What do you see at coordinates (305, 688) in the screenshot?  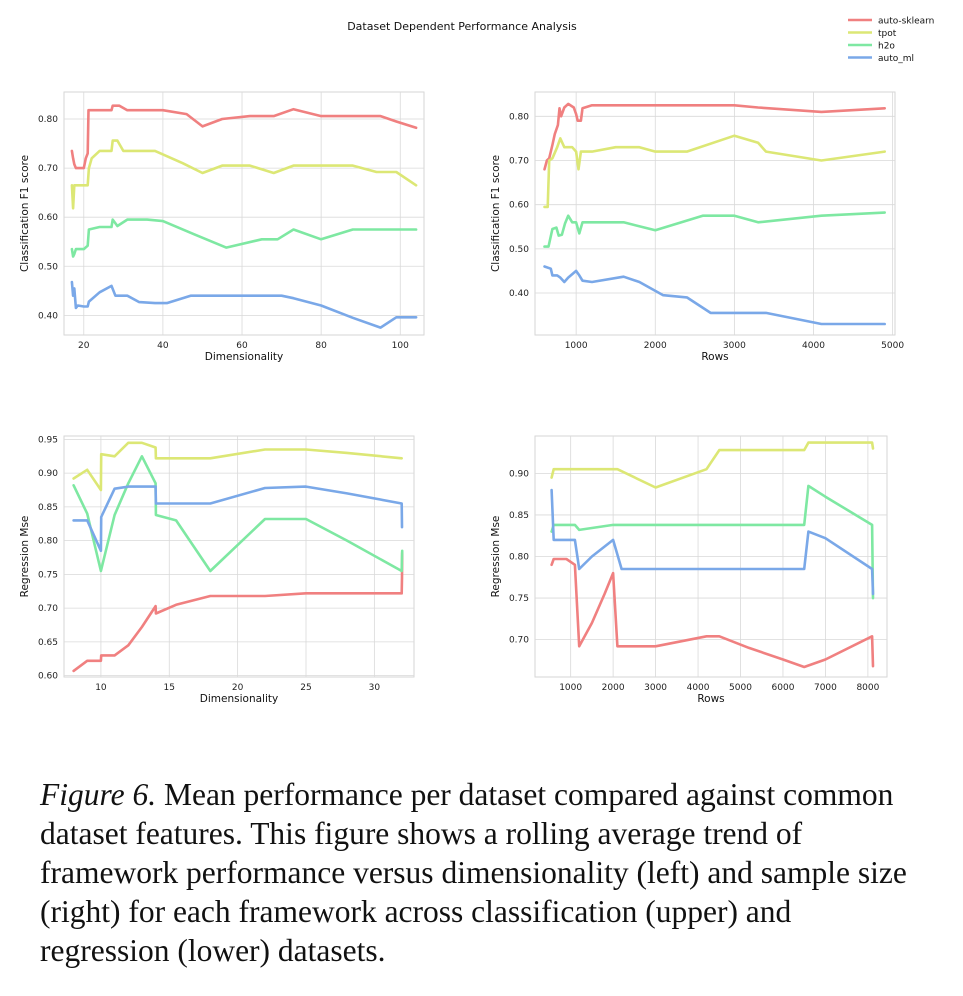 I see `x-tick-label: 25` at bounding box center [305, 688].